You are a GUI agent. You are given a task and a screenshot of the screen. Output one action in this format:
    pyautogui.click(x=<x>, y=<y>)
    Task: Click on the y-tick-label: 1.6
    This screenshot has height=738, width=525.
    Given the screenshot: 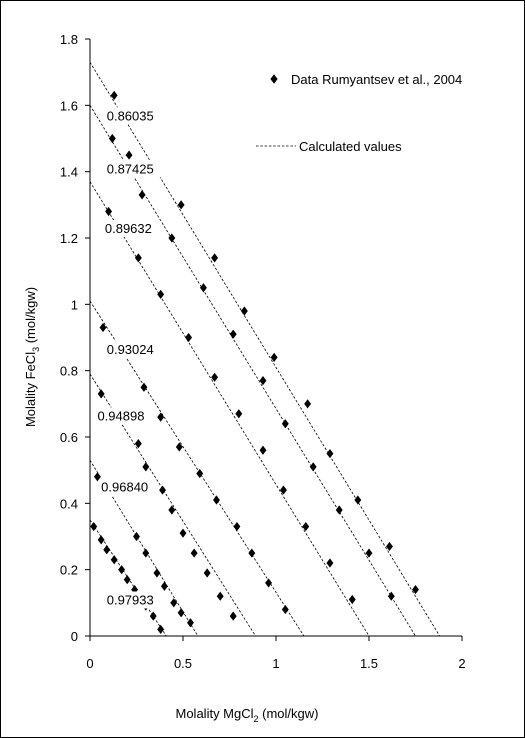 What is the action you would take?
    pyautogui.click(x=69, y=105)
    